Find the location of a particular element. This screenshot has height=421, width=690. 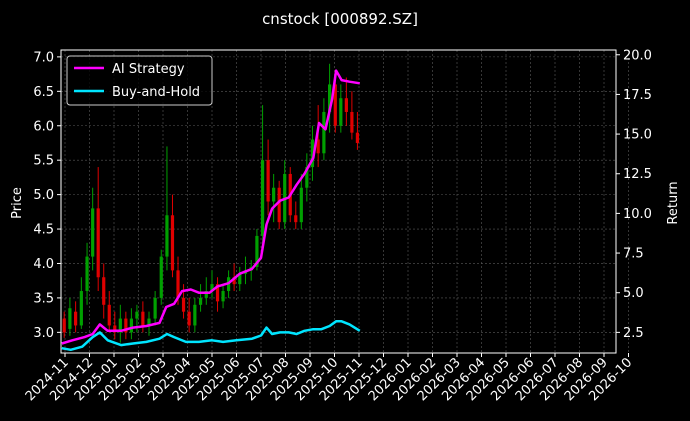

chart-title: cnstock [000892.SZ] is located at coordinates (340, 19).